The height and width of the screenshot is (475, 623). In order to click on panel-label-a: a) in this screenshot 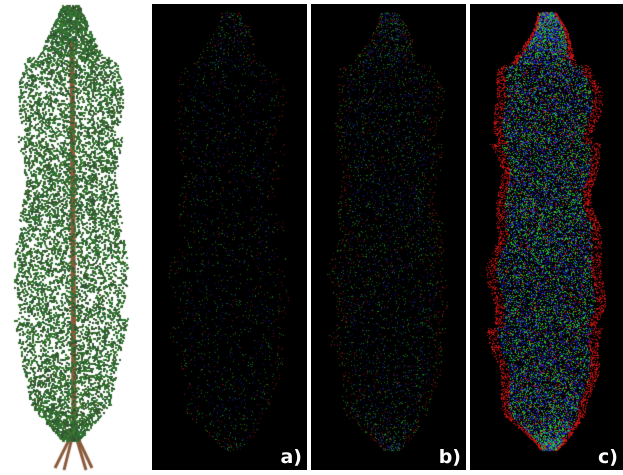, I will do `click(291, 457)`.